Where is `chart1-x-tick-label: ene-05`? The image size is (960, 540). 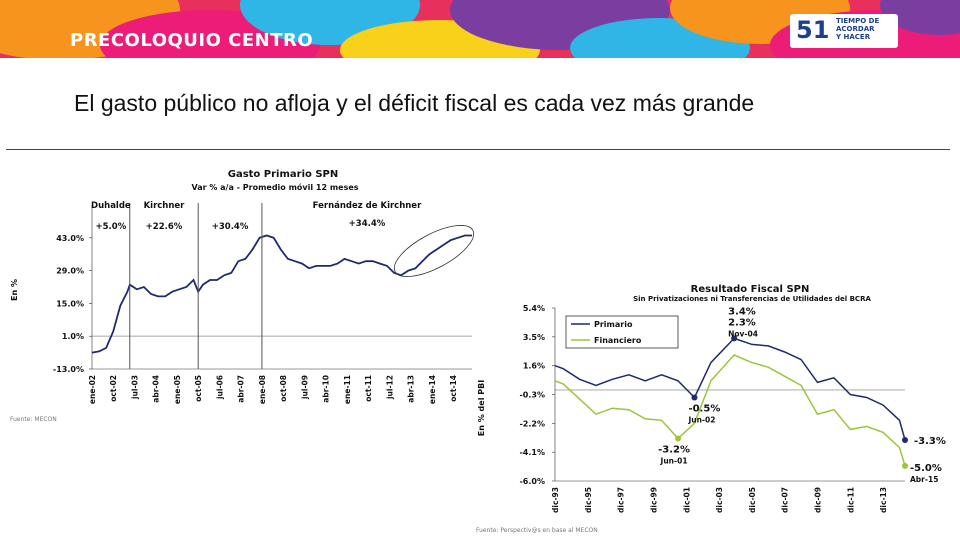 chart1-x-tick-label: ene-05 is located at coordinates (177, 389).